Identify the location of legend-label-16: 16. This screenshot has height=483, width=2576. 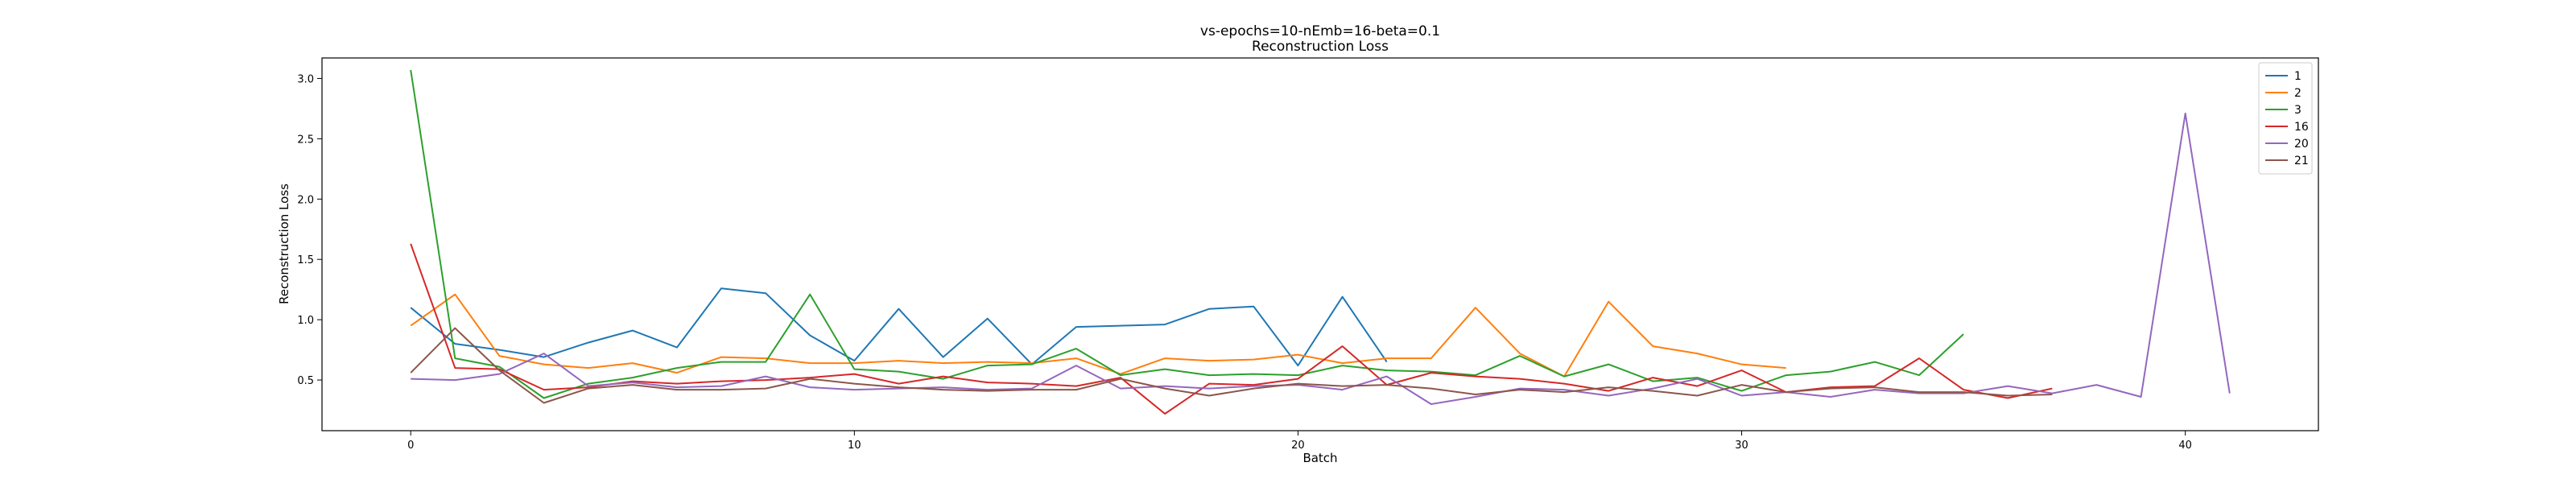
(2301, 127).